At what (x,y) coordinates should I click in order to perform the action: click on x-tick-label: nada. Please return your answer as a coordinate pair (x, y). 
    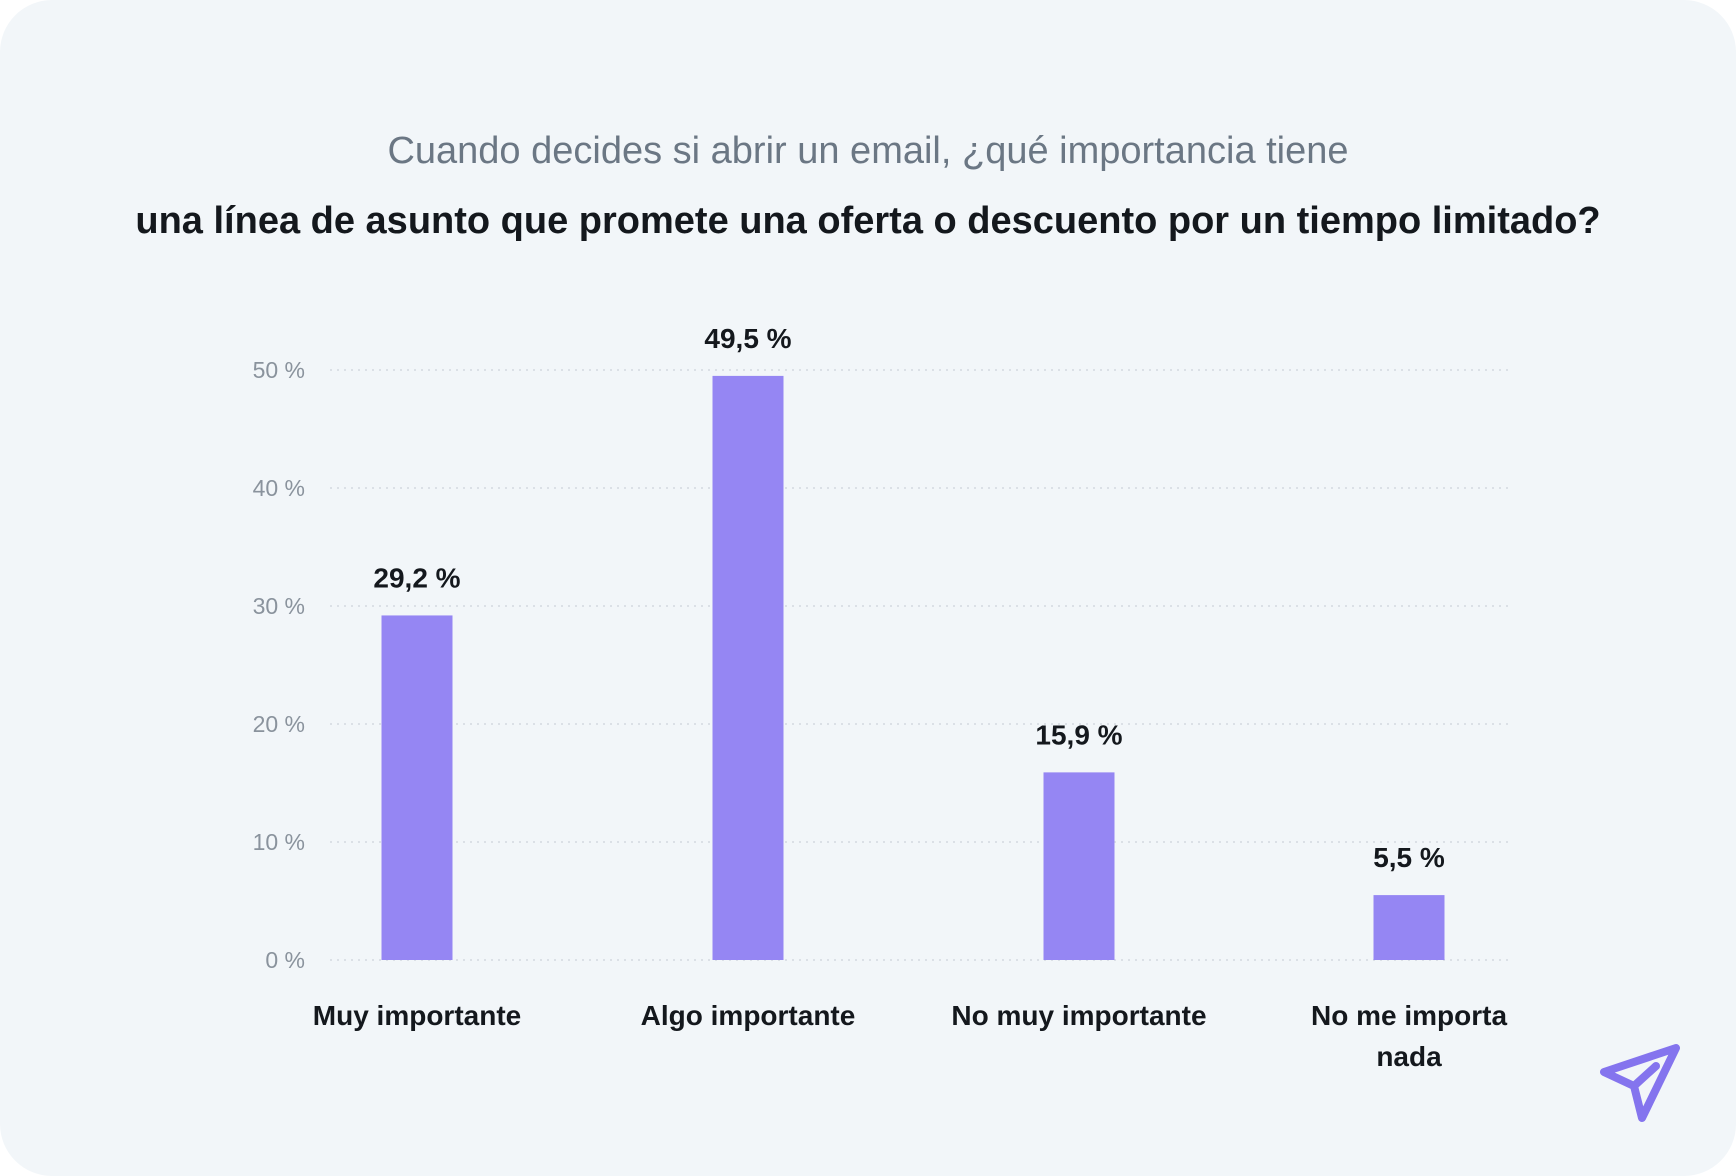
    Looking at the image, I should click on (1409, 1056).